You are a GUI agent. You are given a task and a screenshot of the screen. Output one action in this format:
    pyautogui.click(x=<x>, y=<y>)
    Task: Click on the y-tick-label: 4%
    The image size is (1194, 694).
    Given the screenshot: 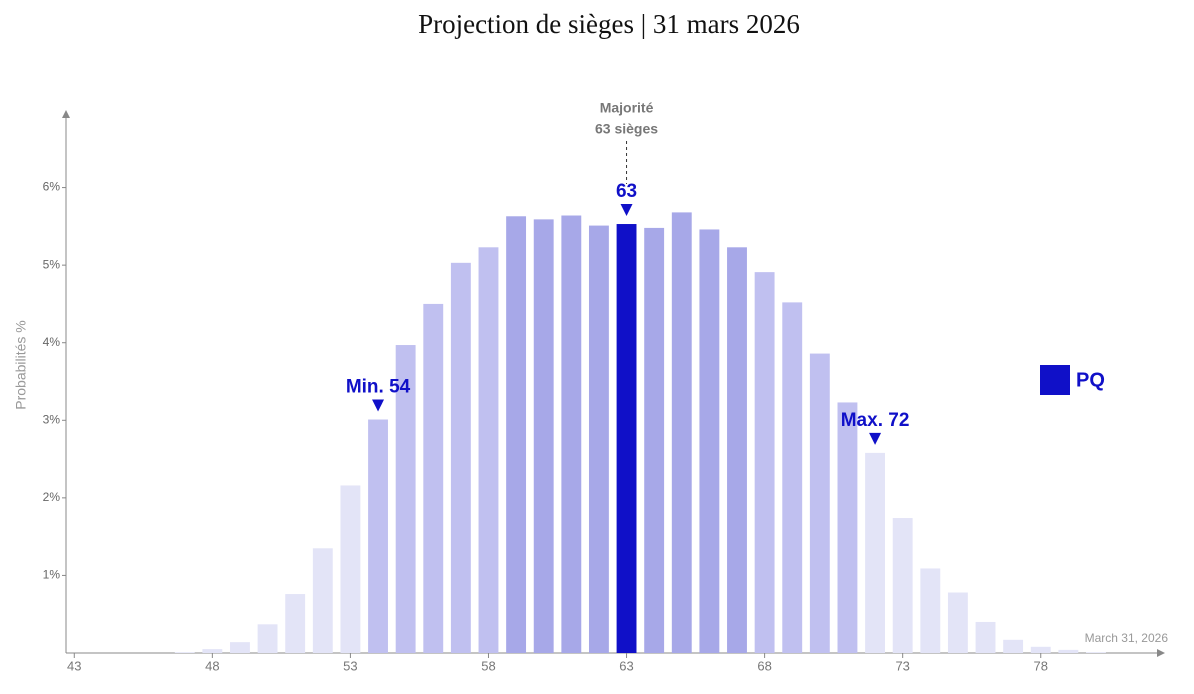 What is the action you would take?
    pyautogui.click(x=52, y=342)
    